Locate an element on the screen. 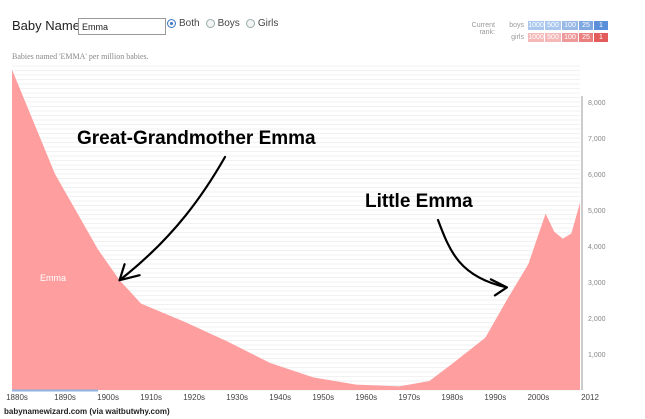  y-tick-label: 4,000 is located at coordinates (597, 247).